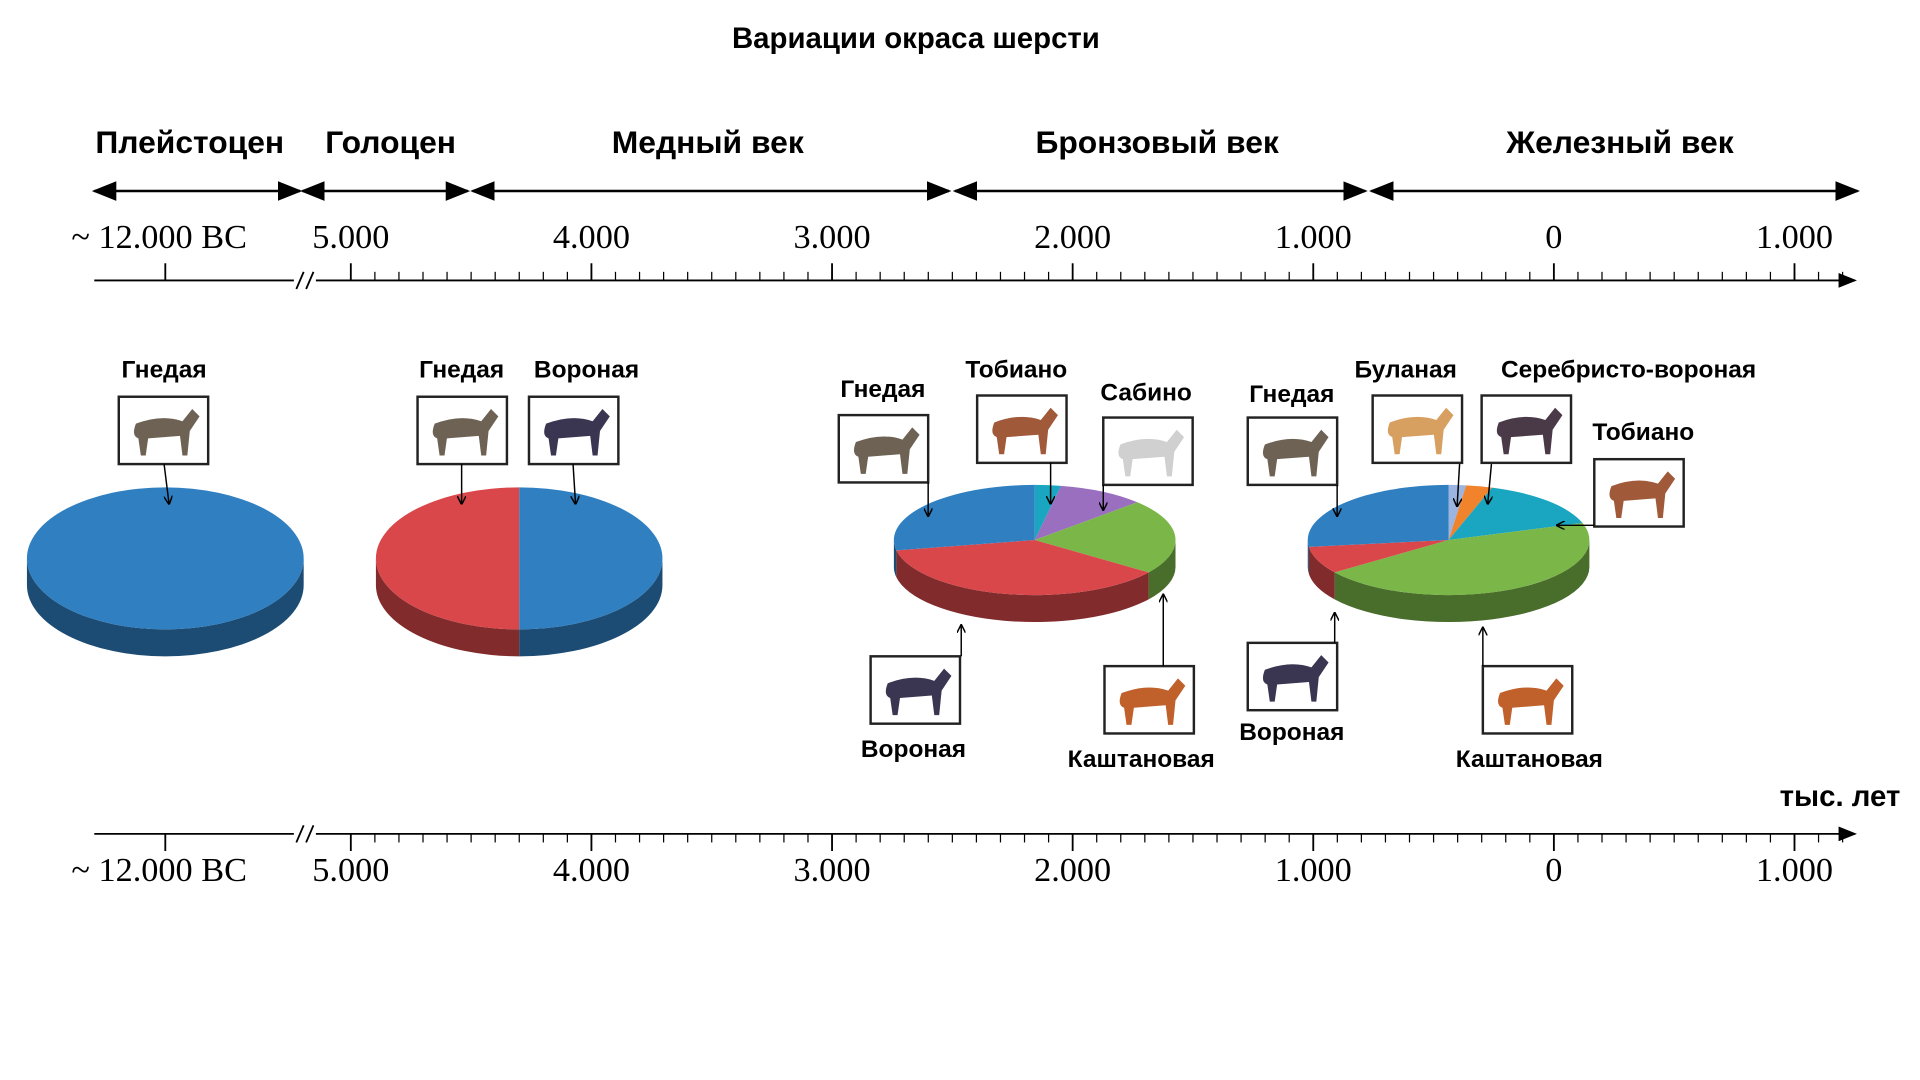  I want to click on slice-label: Буланая, so click(1406, 369).